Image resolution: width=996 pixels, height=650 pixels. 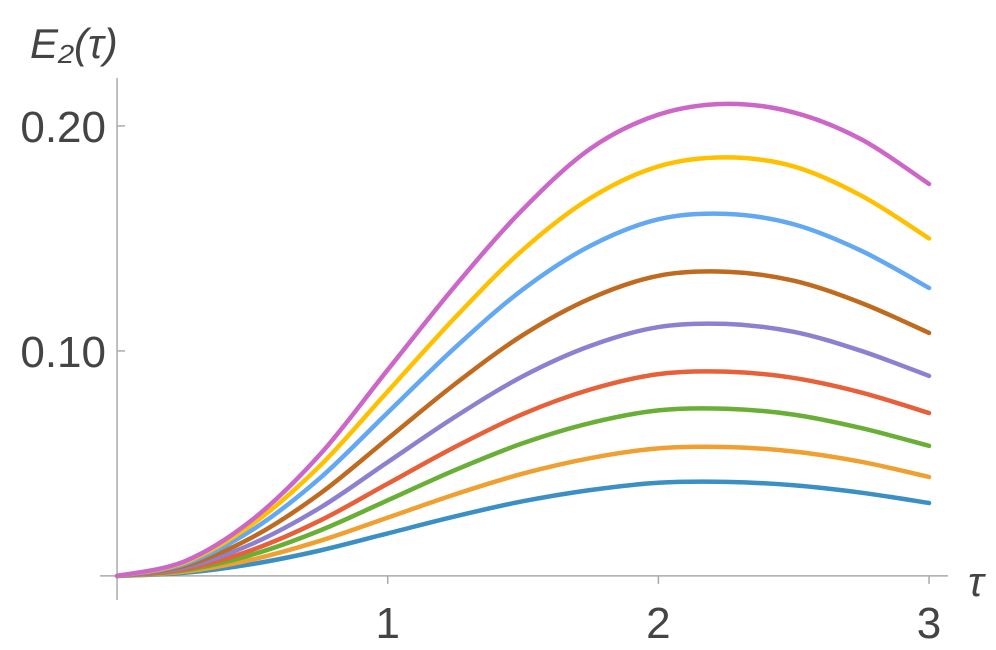 What do you see at coordinates (929, 623) in the screenshot?
I see `x-tick-label: 3` at bounding box center [929, 623].